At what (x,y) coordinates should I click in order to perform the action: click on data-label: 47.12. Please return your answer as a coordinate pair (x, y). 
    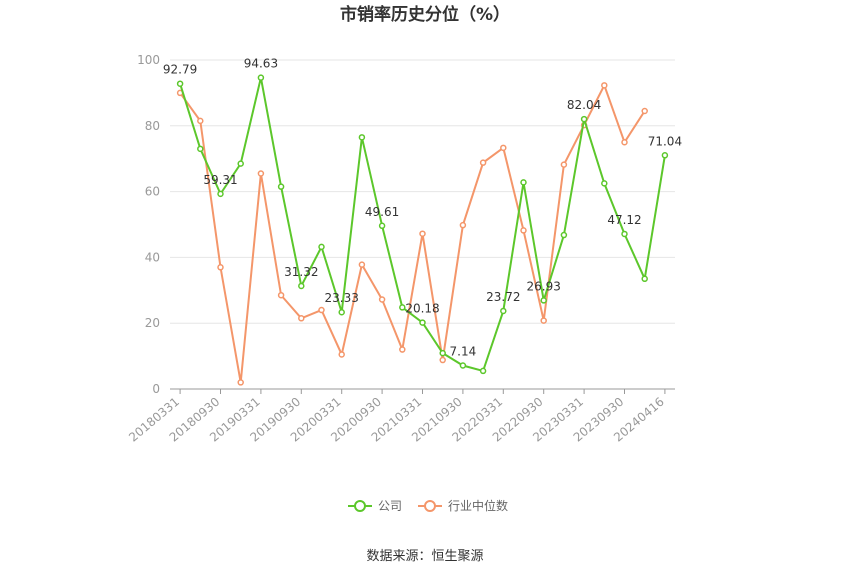
    Looking at the image, I should click on (624, 220).